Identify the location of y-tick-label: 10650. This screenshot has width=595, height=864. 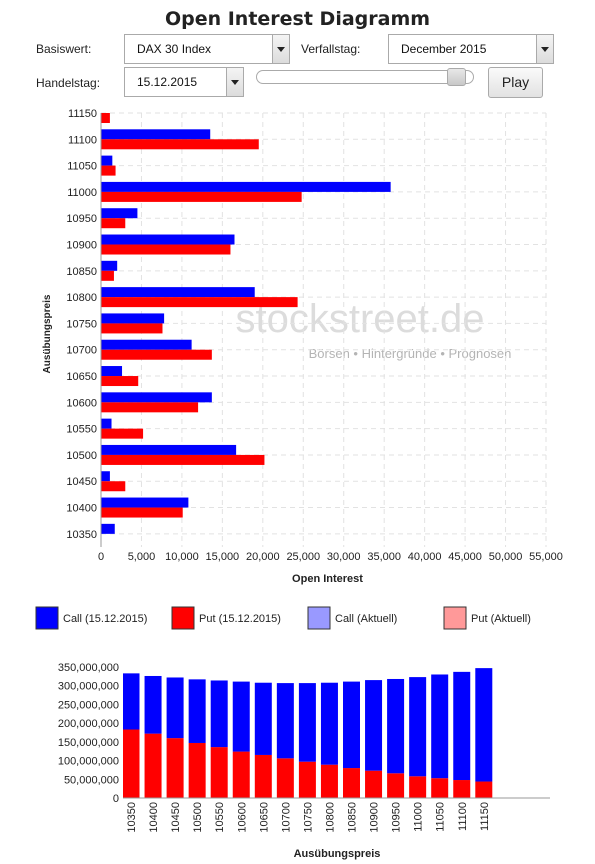
(81, 377).